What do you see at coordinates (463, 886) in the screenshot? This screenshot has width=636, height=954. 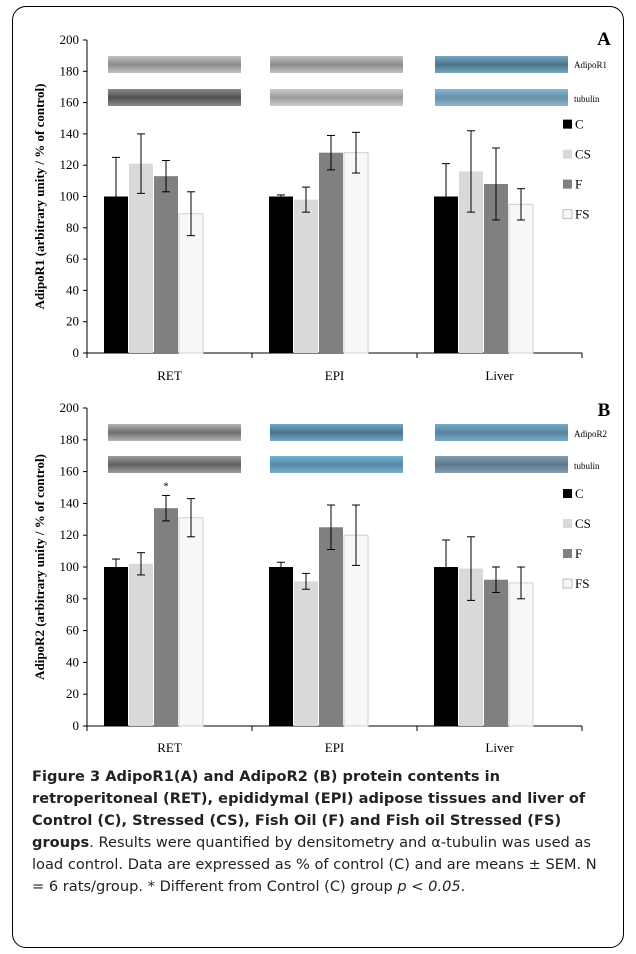 I see `caption-text-3: .` at bounding box center [463, 886].